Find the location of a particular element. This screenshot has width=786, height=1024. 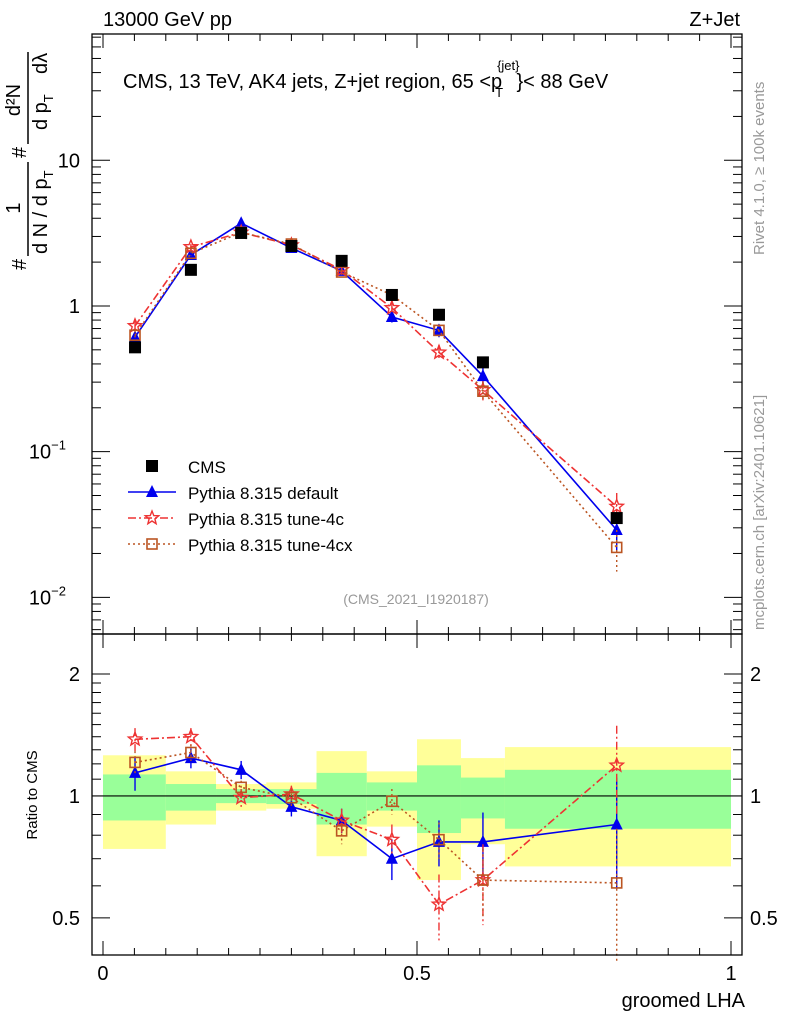

header-right: Z+Jet is located at coordinates (714, 20).